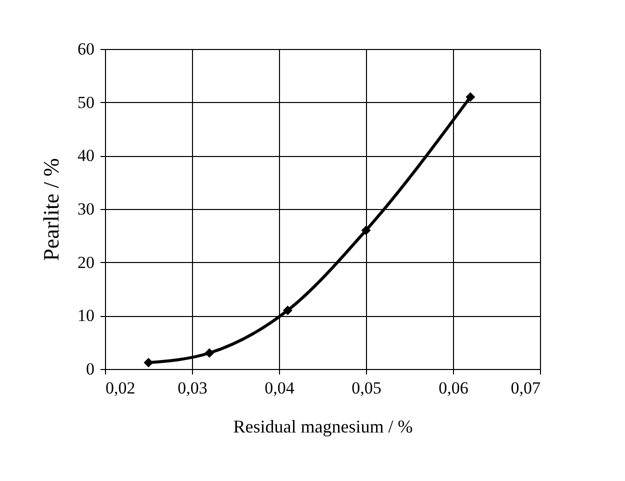  I want to click on y-tick-label: 50, so click(86, 102).